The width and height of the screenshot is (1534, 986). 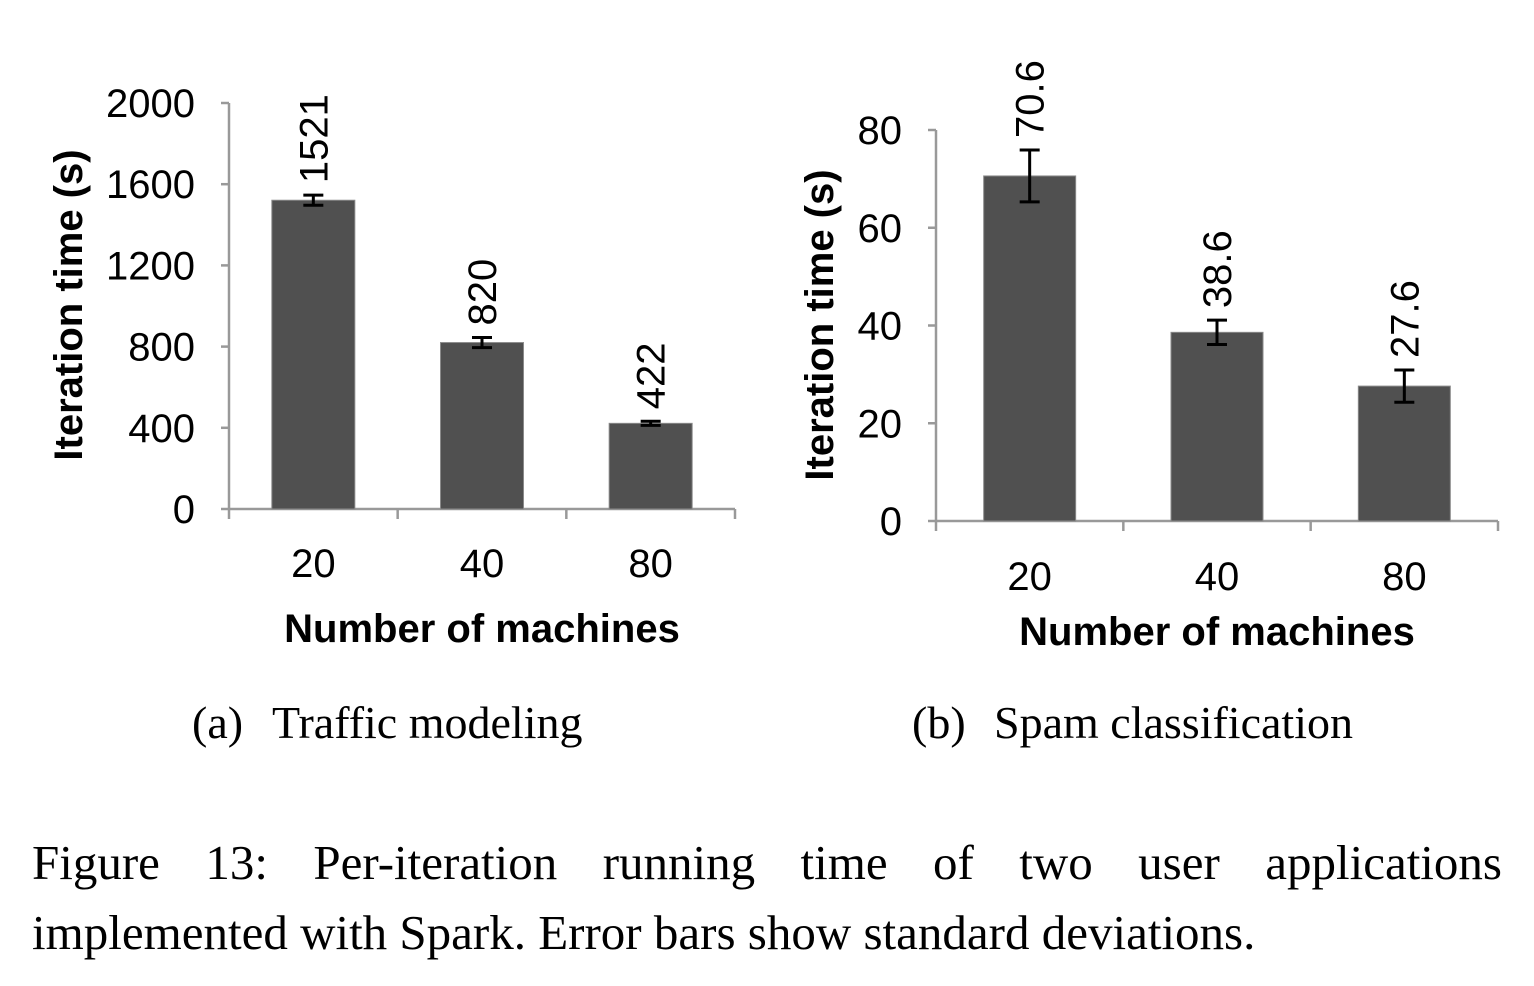 I want to click on chart1-x-tick-label: 40, so click(x=1217, y=577).